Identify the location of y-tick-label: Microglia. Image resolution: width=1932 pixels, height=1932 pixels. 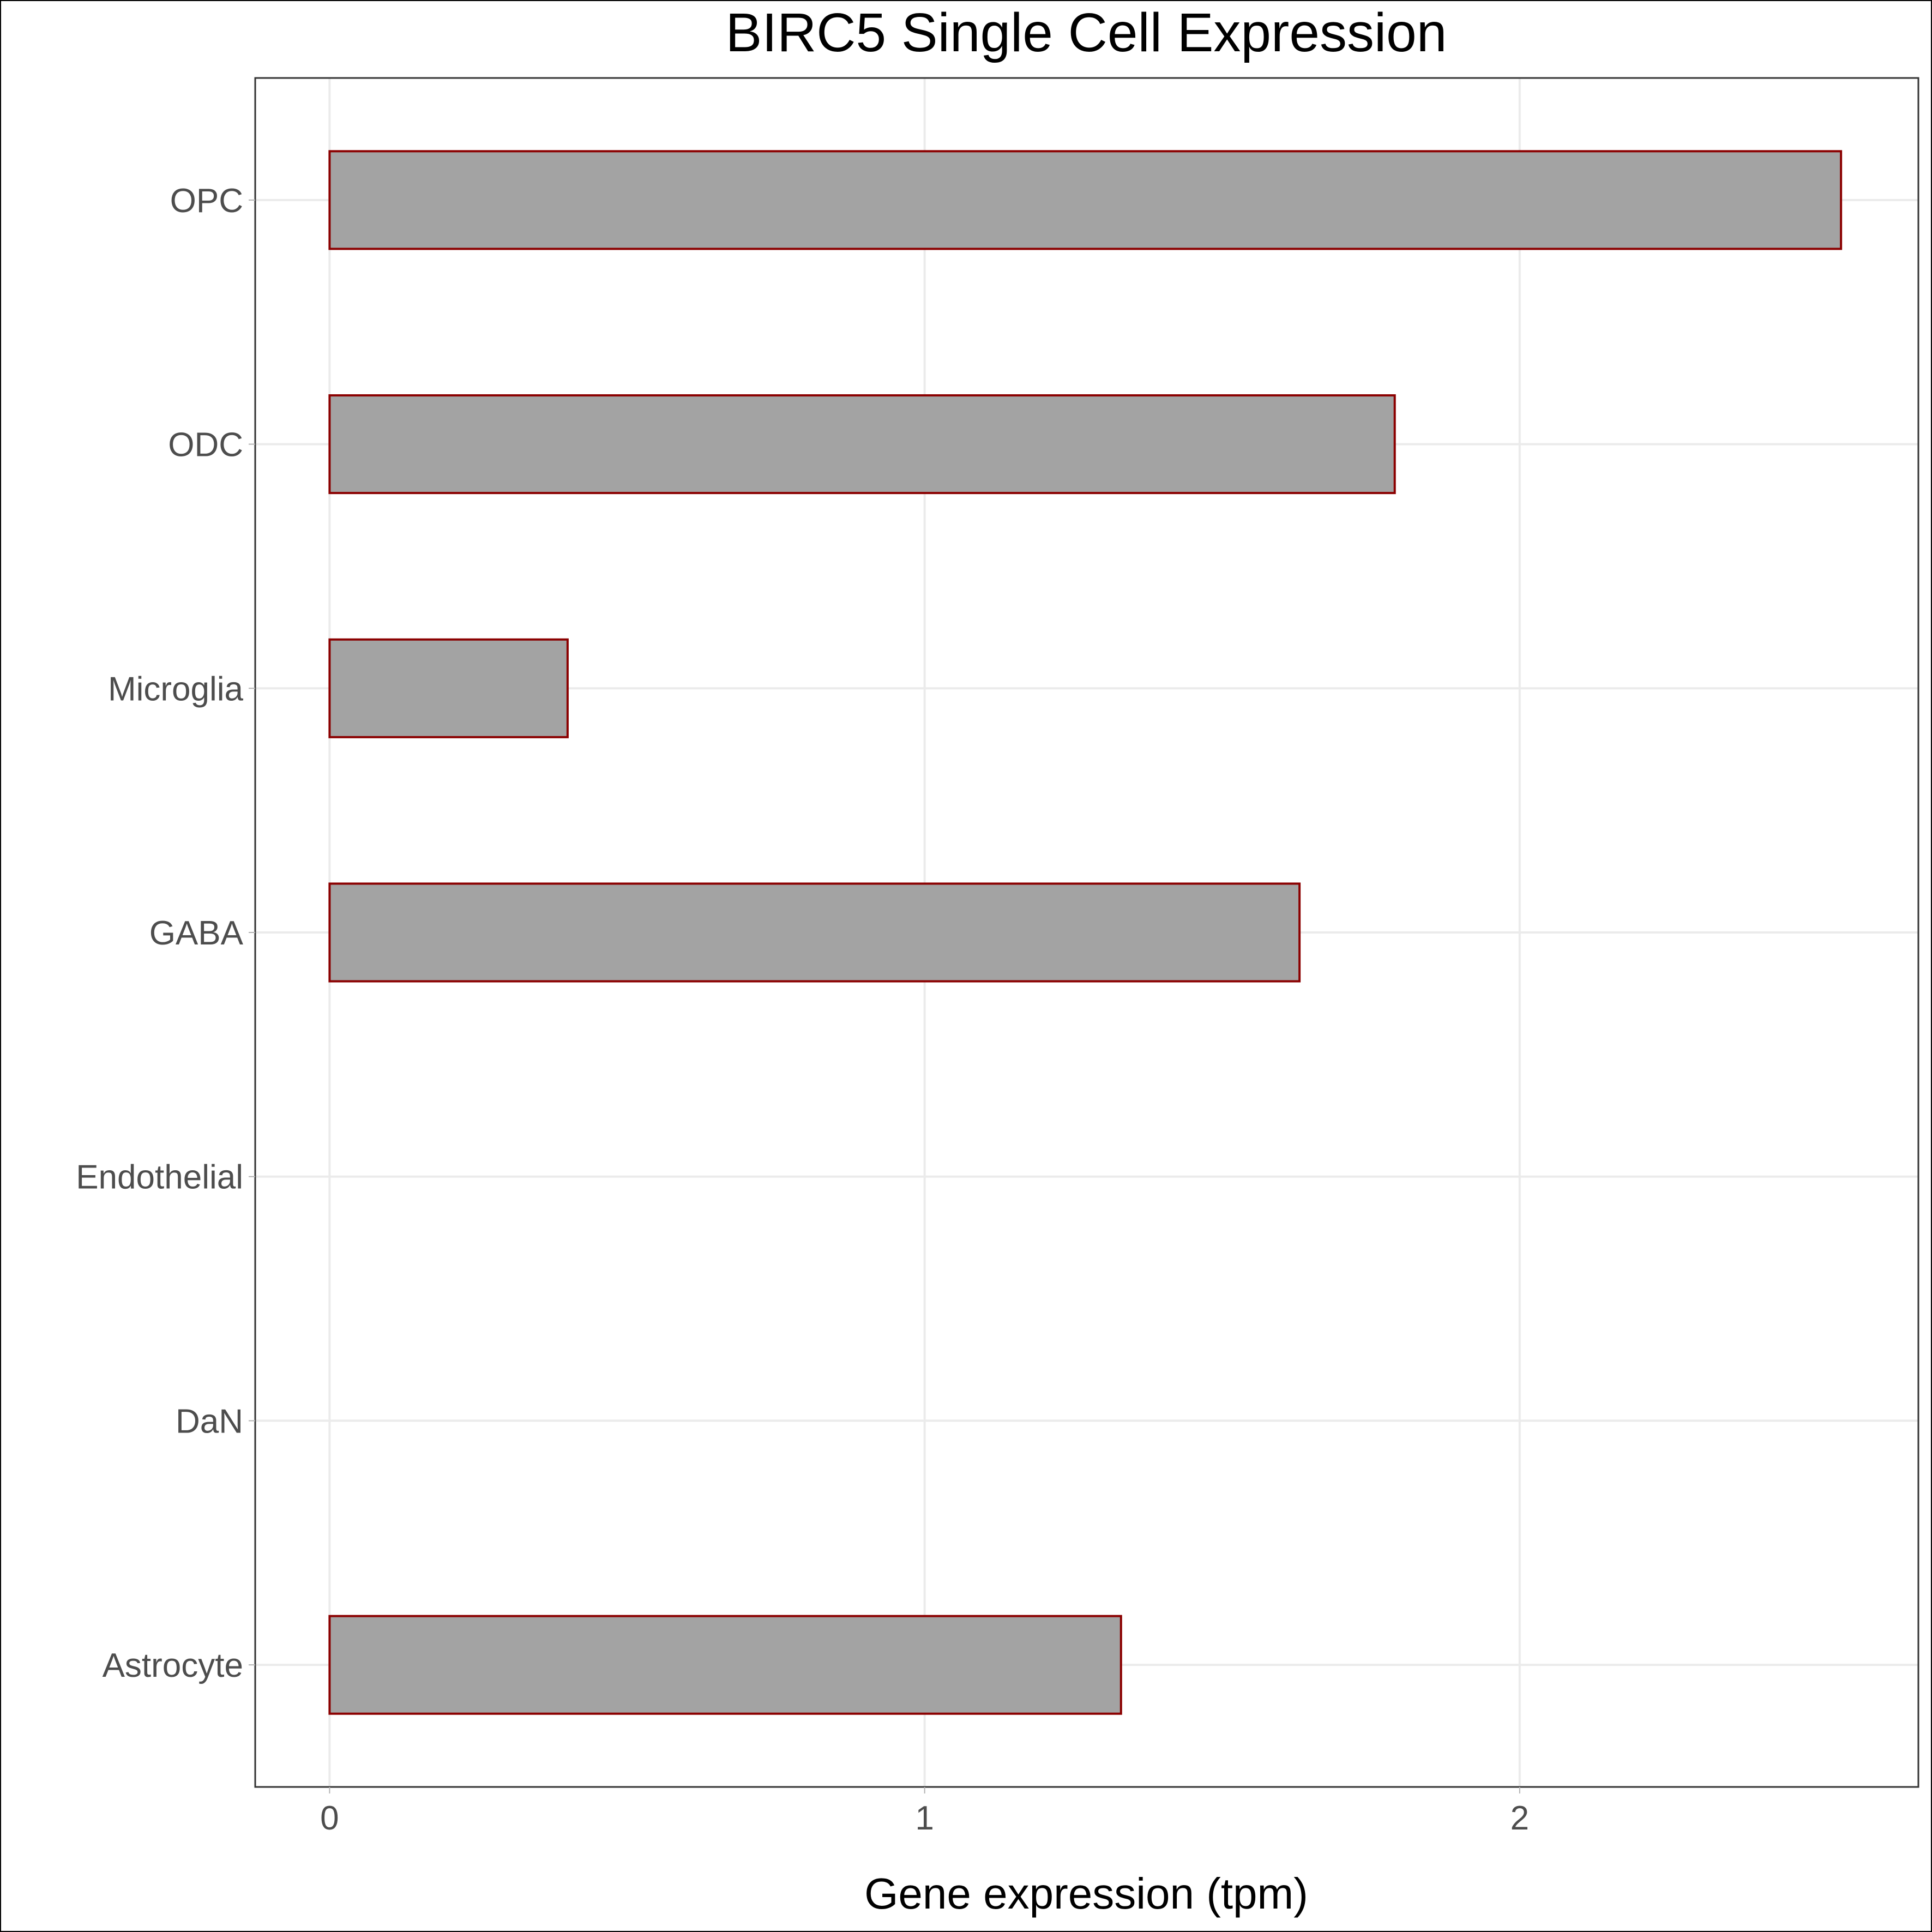
(176, 689).